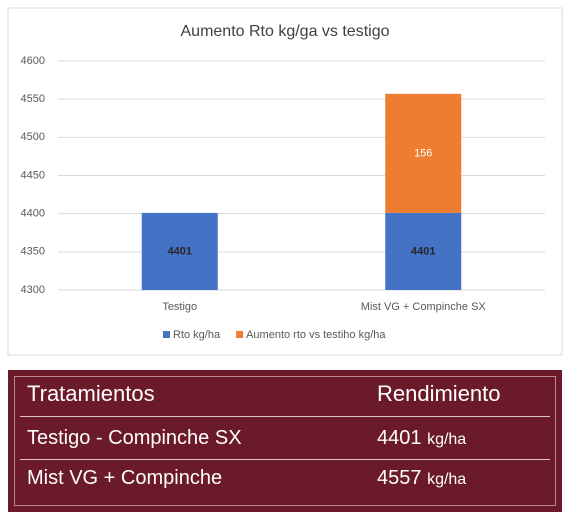 This screenshot has width=575, height=520. What do you see at coordinates (316, 335) in the screenshot?
I see `legend-label: Aumento rto vs testiho kg/ha` at bounding box center [316, 335].